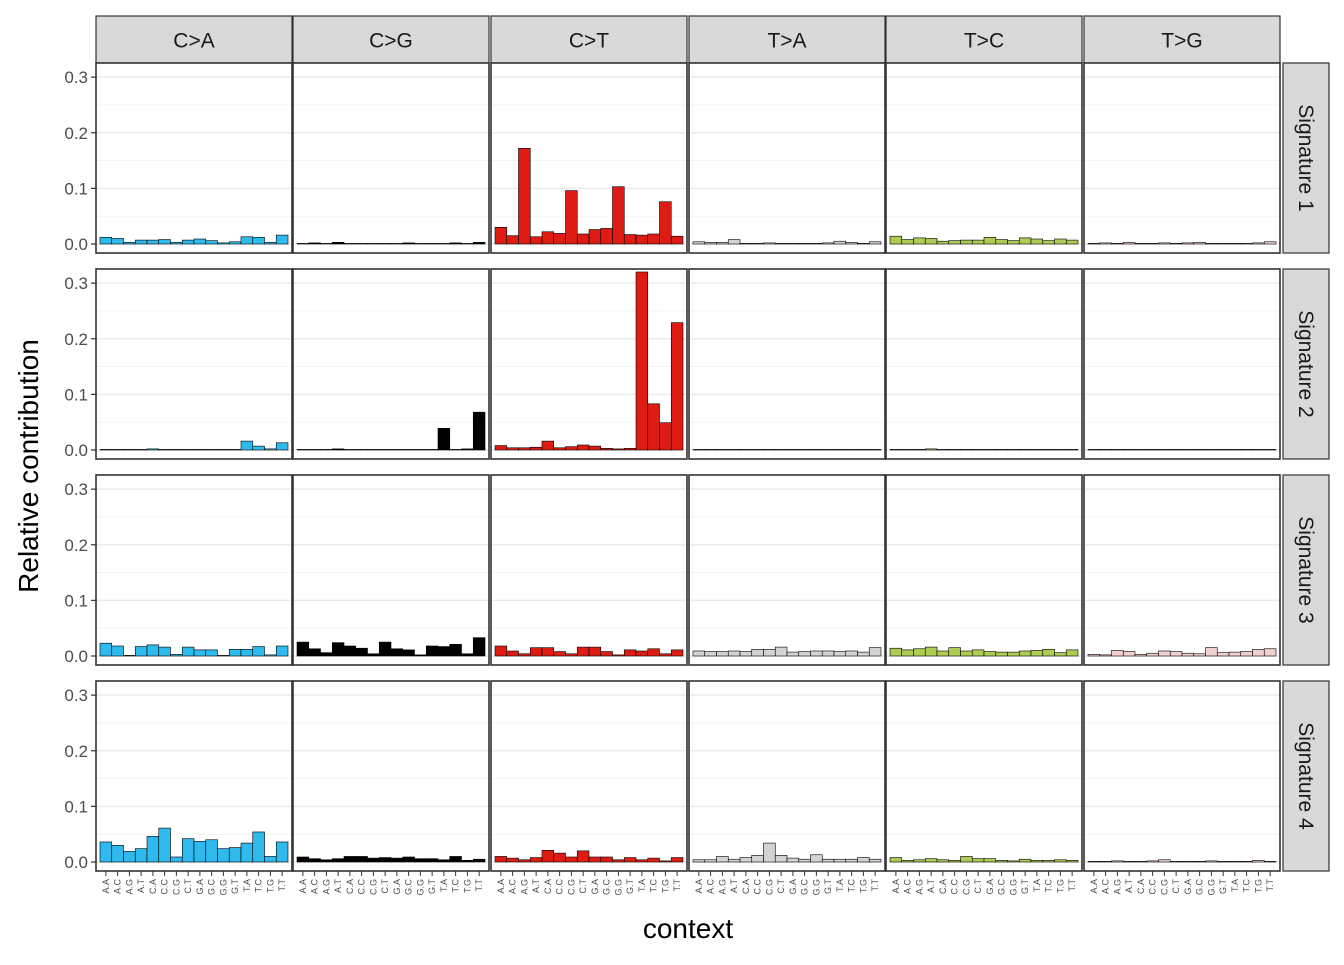  What do you see at coordinates (548, 652) in the screenshot?
I see `bar-signature-3-c-to-t-c-a` at bounding box center [548, 652].